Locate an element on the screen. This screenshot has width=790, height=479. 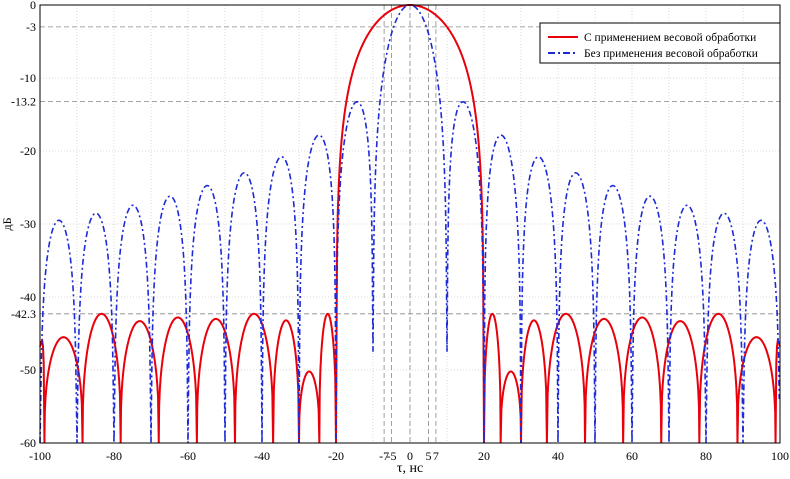
y-tick-labels: 0 -3 -10 -13.2 -20 -30 -40 -42.3 -50 -60 is located at coordinates (23, 225).